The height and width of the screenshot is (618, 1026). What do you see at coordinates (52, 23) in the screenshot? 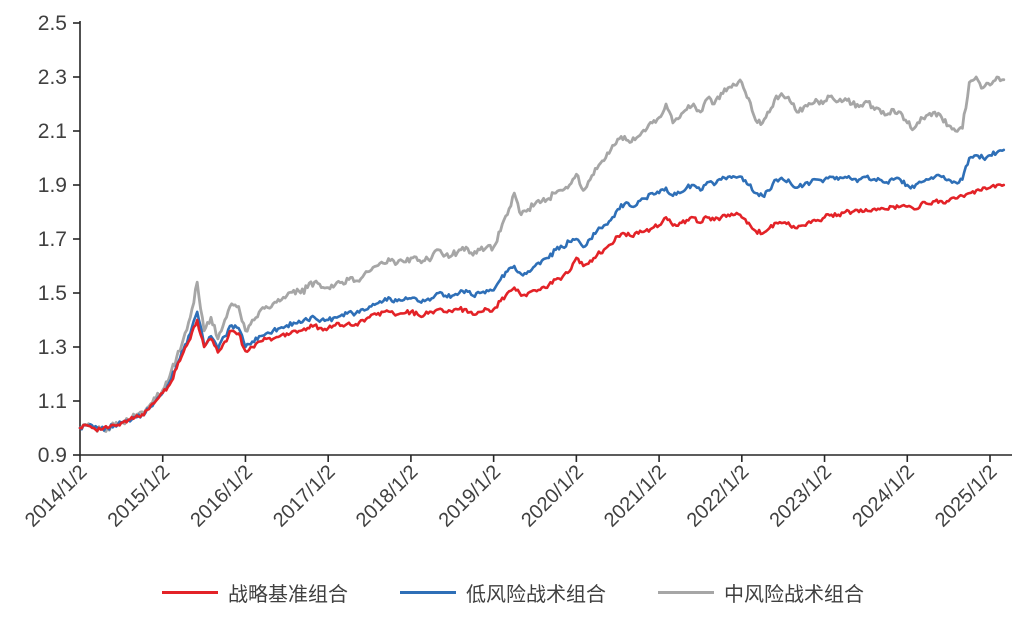
I see `y-tick-label: 2.5` at bounding box center [52, 23].